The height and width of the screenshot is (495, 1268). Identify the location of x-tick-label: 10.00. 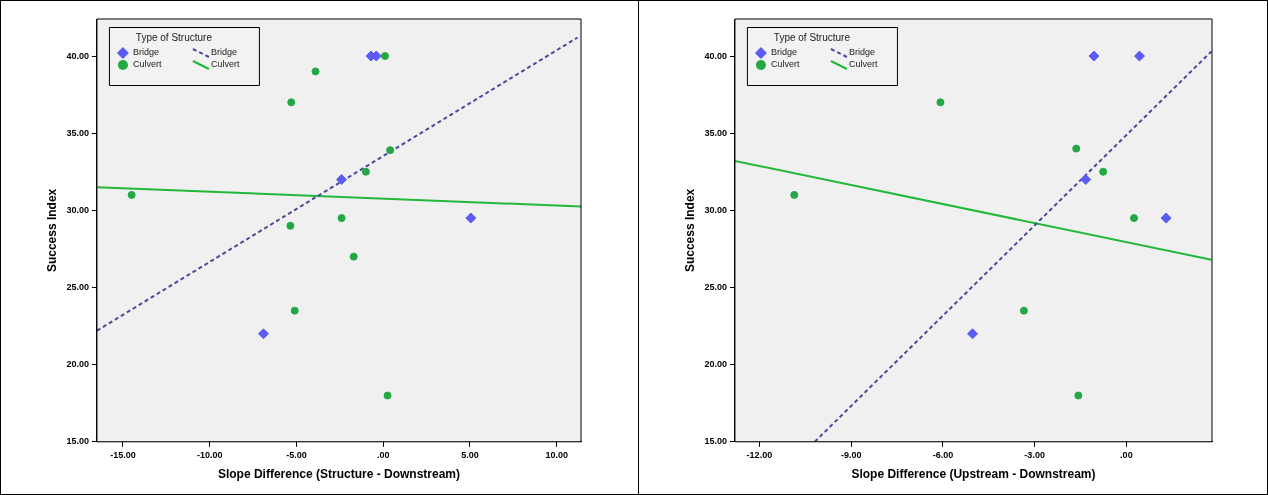
(556, 454).